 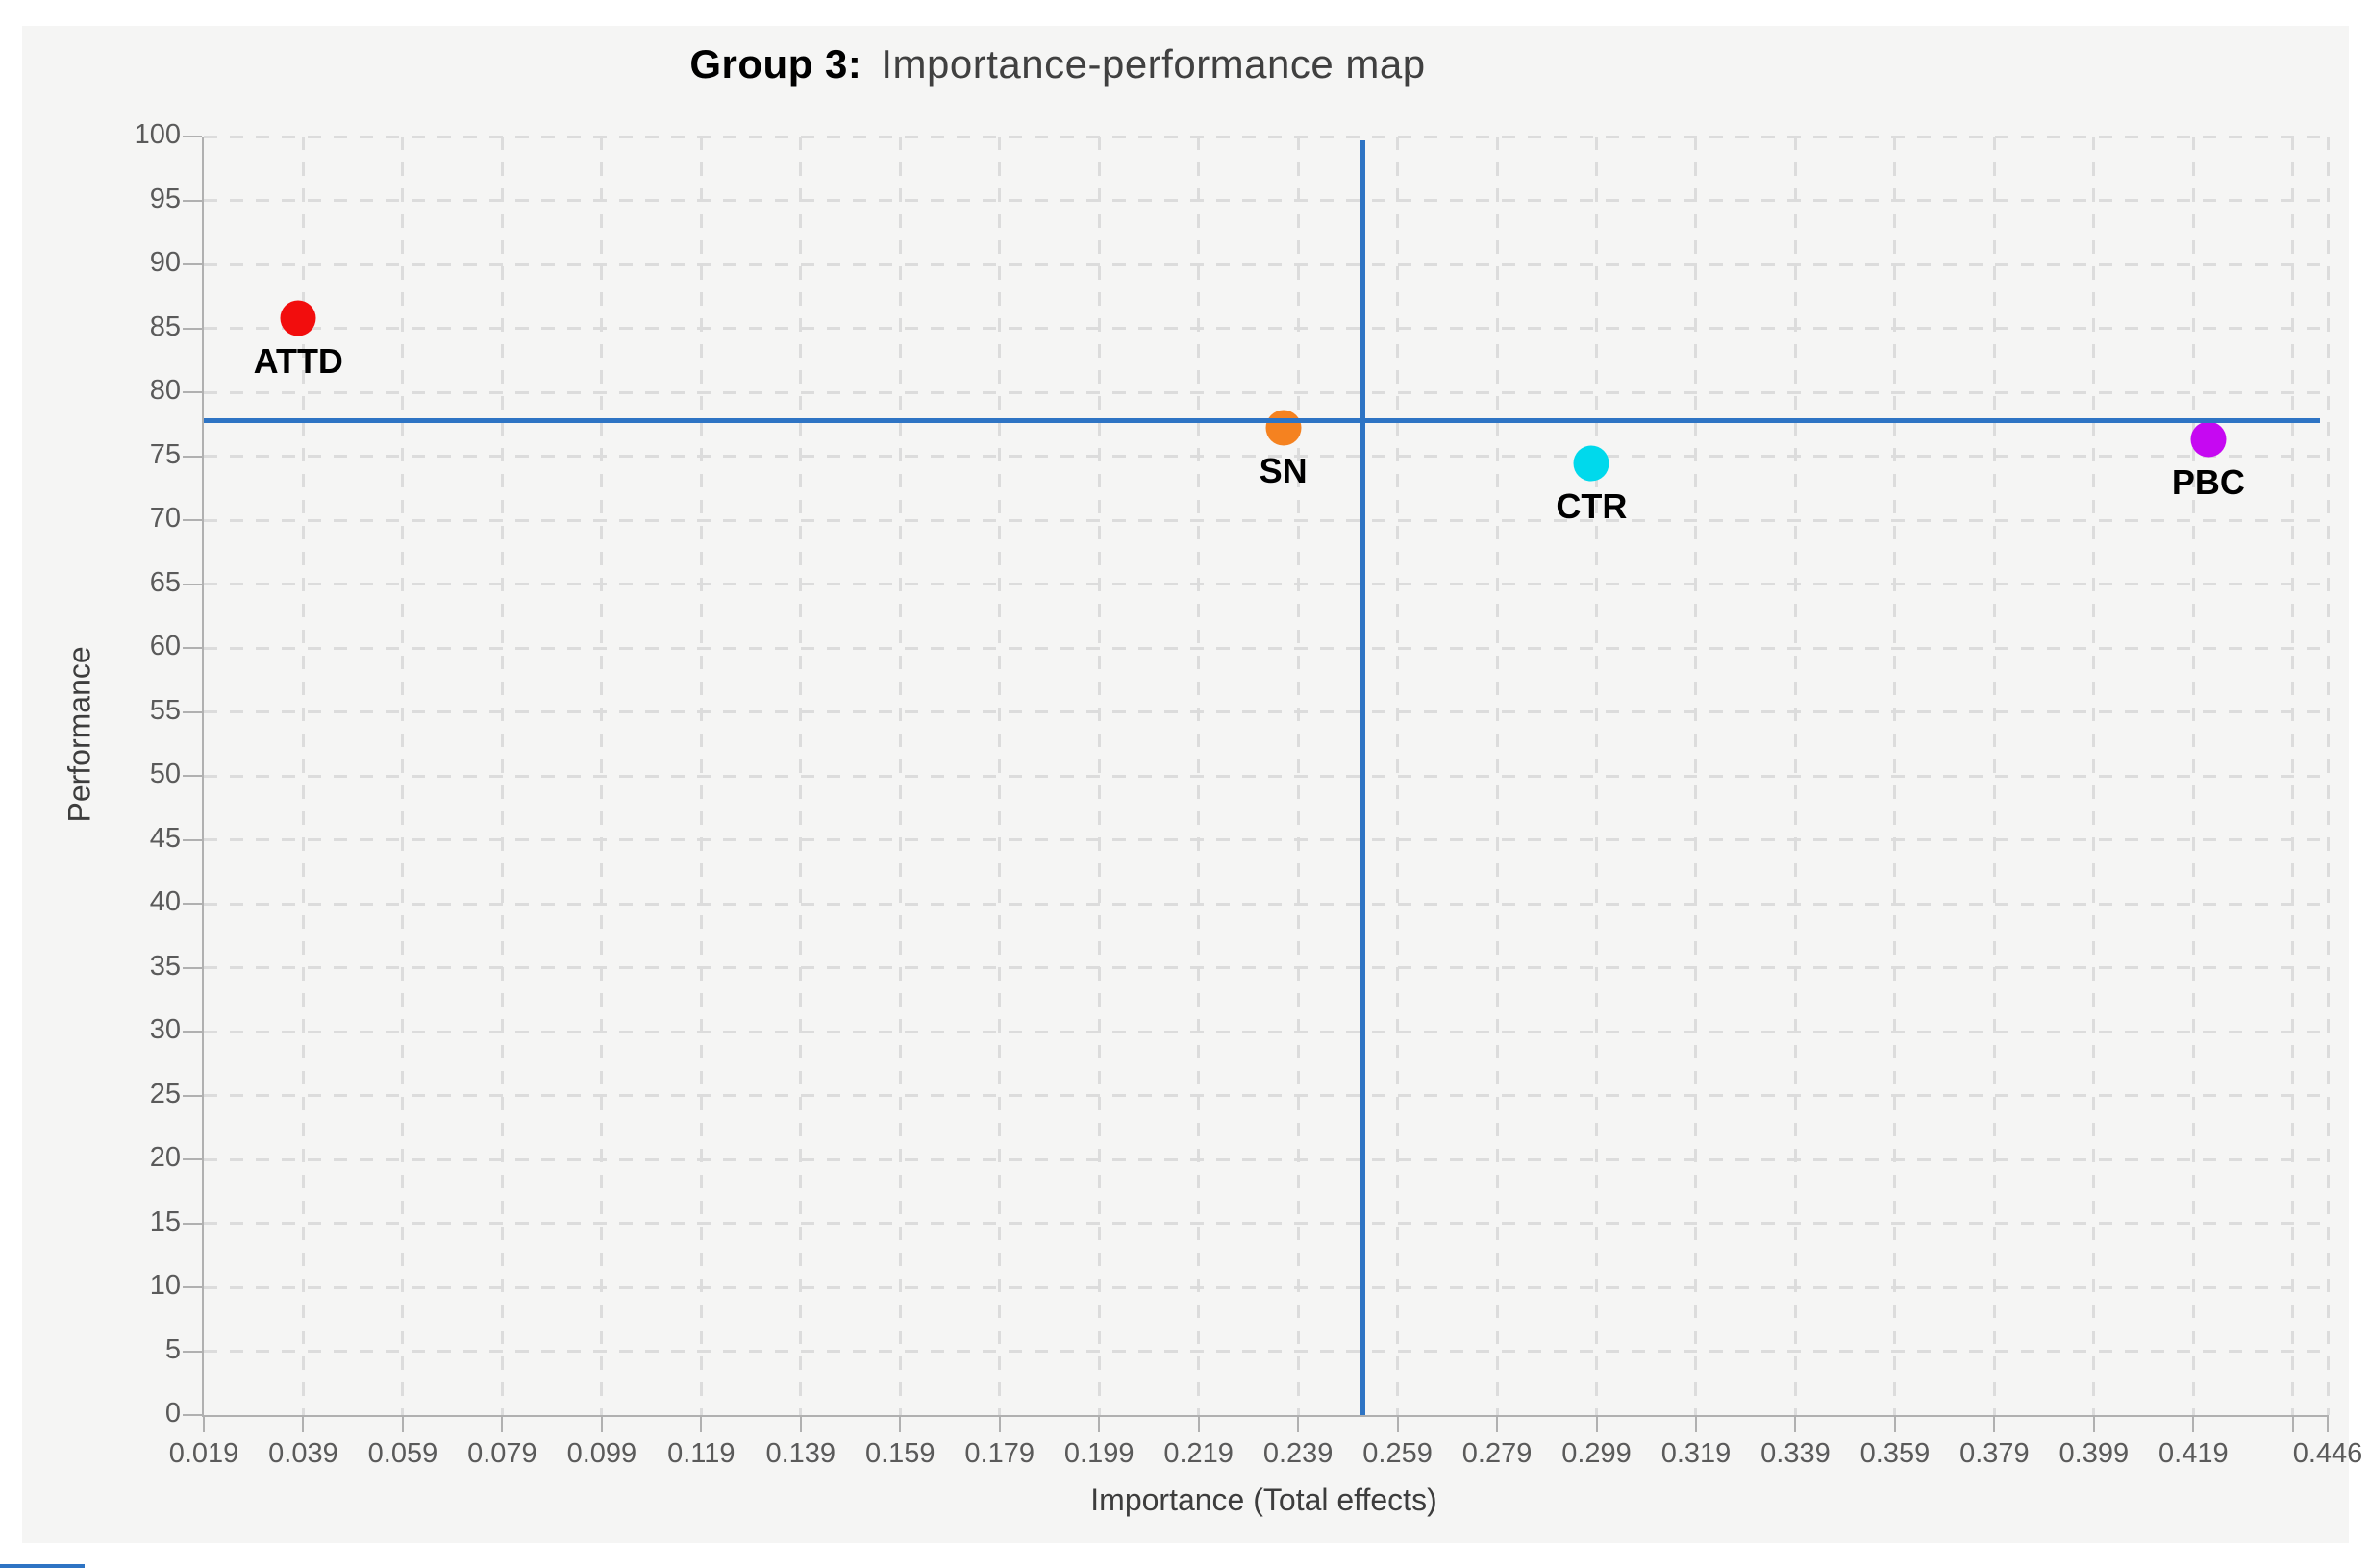 I want to click on x-tick-label: 0.319, so click(x=1696, y=1453).